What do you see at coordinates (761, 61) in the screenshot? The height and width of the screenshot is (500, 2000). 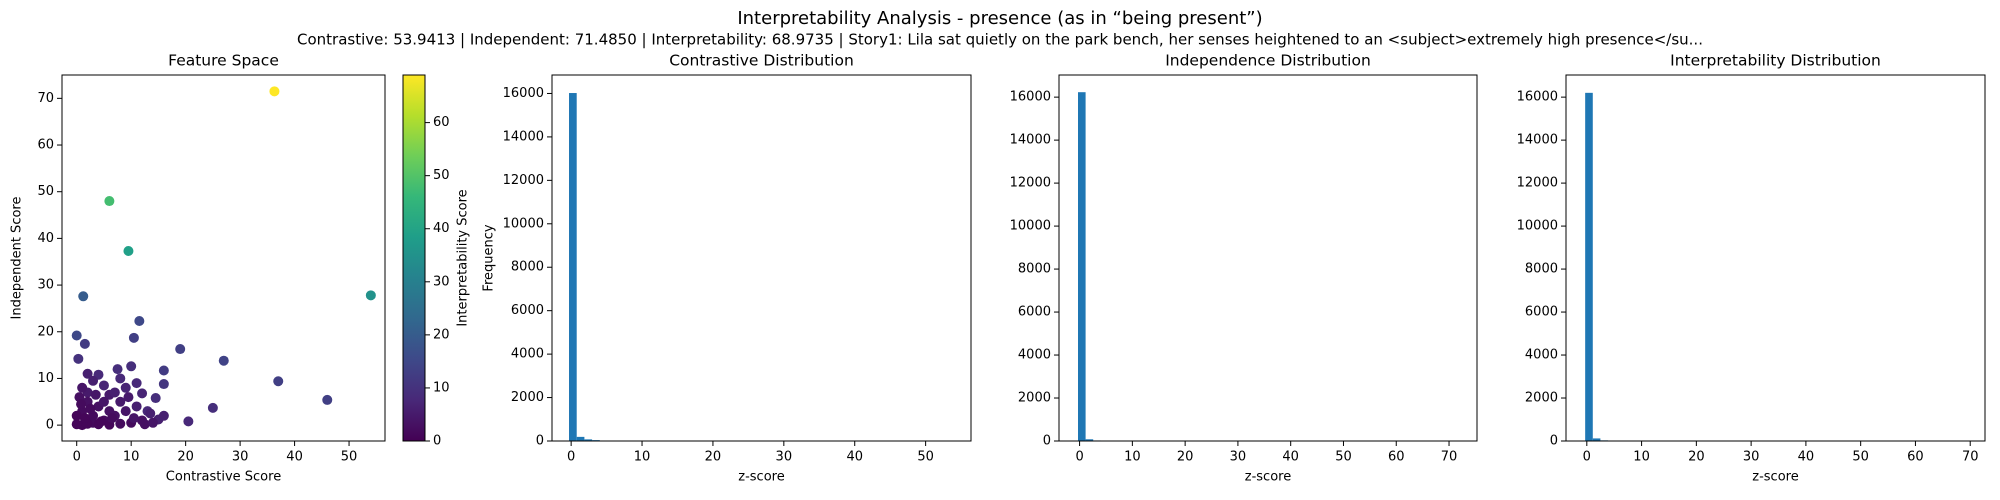 I see `axes-title: Contrastive Distribution` at bounding box center [761, 61].